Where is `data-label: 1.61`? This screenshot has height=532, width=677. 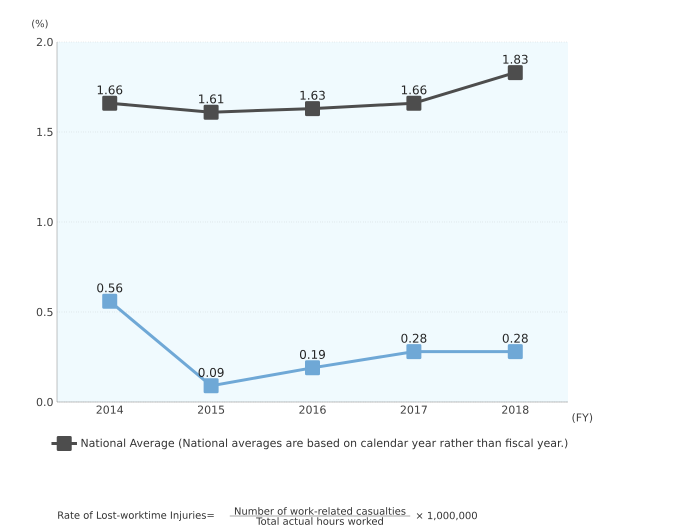 data-label: 1.61 is located at coordinates (211, 99).